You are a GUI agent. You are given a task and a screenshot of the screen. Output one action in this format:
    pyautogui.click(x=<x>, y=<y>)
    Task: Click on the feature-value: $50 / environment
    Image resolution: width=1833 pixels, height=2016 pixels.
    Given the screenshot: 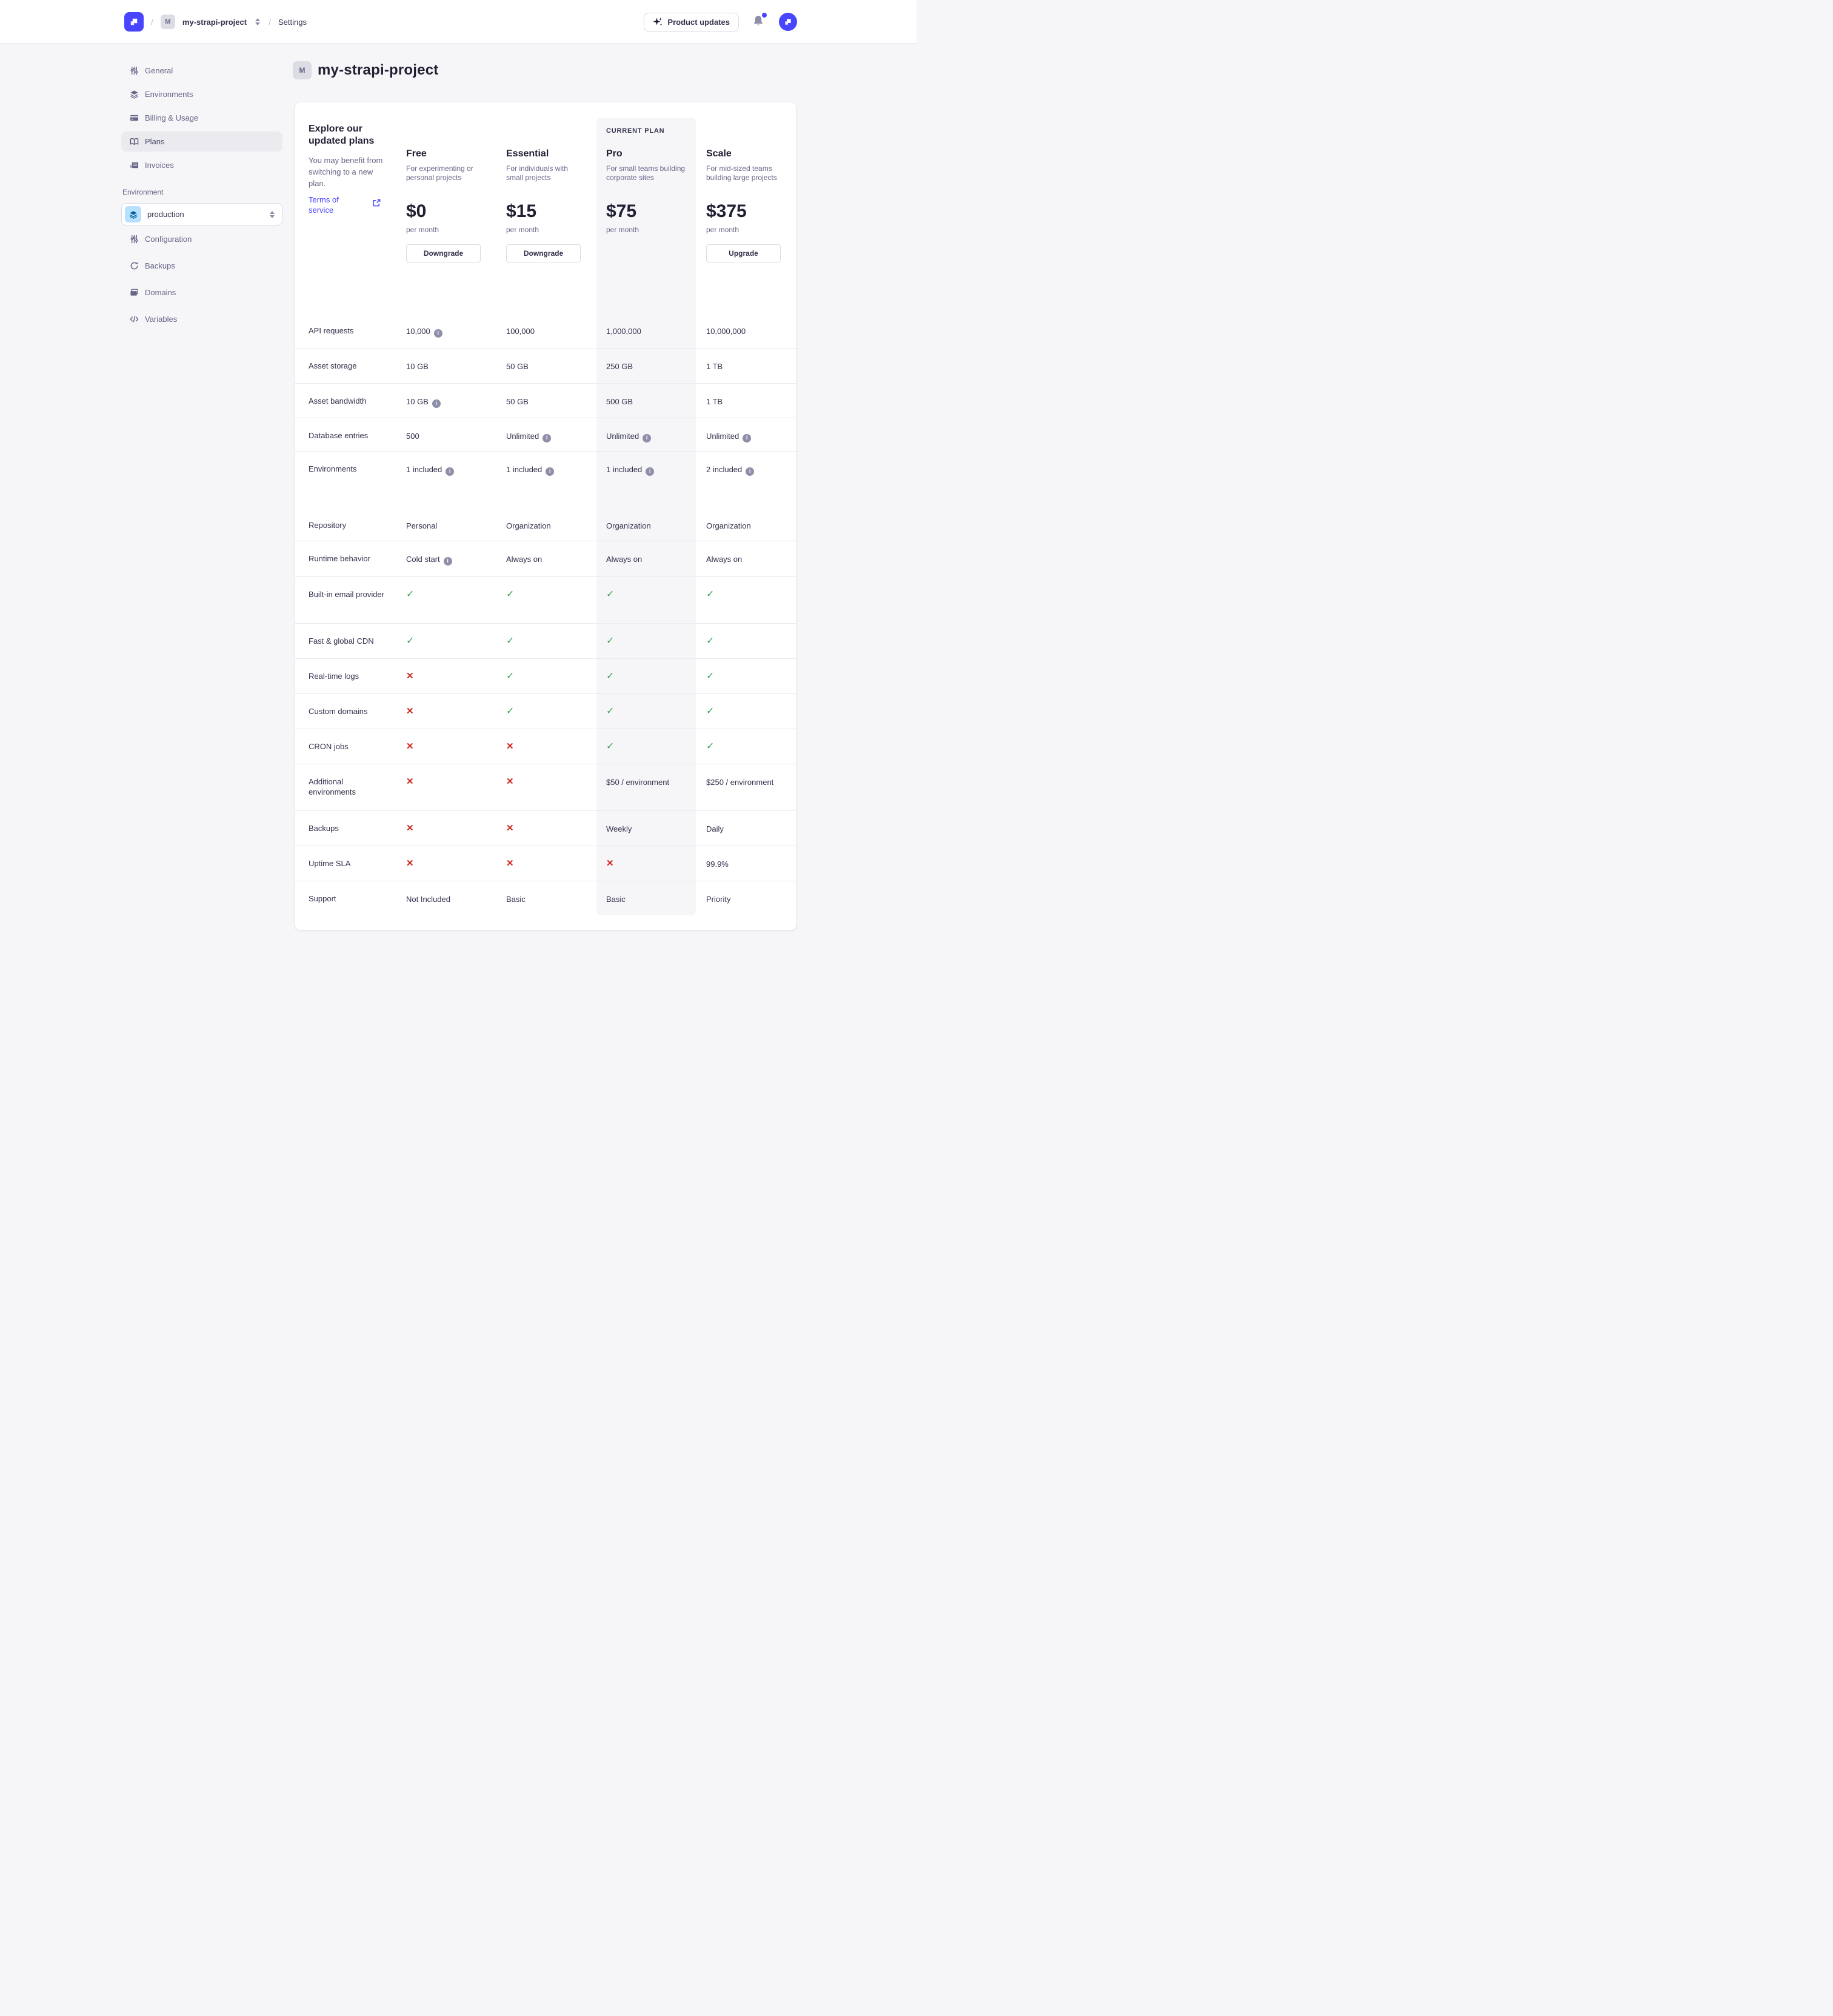 What is the action you would take?
    pyautogui.click(x=638, y=782)
    